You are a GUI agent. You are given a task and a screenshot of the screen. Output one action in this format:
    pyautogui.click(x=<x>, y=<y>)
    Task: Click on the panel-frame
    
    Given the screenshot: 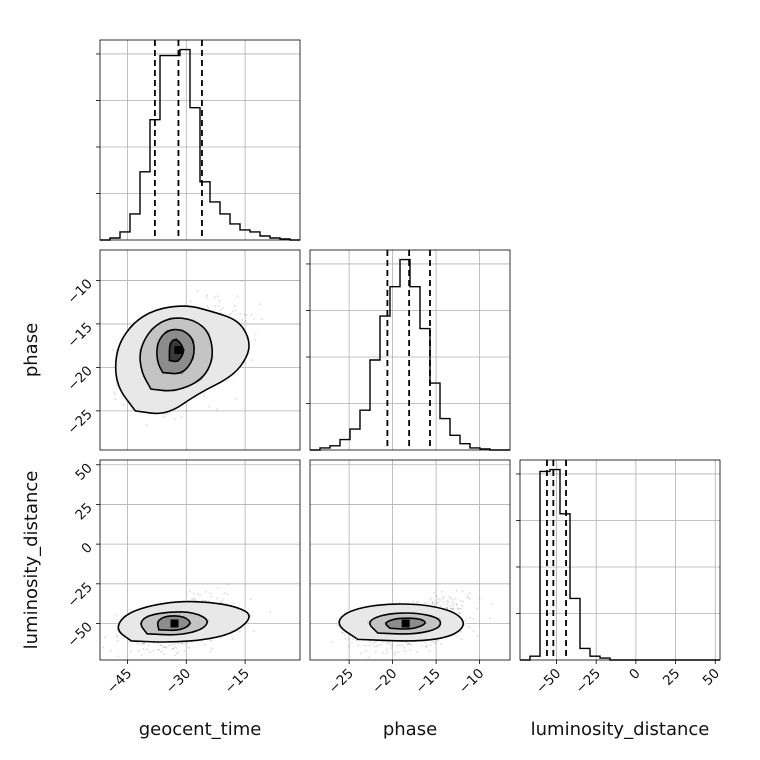 What is the action you would take?
    pyautogui.click(x=620, y=560)
    